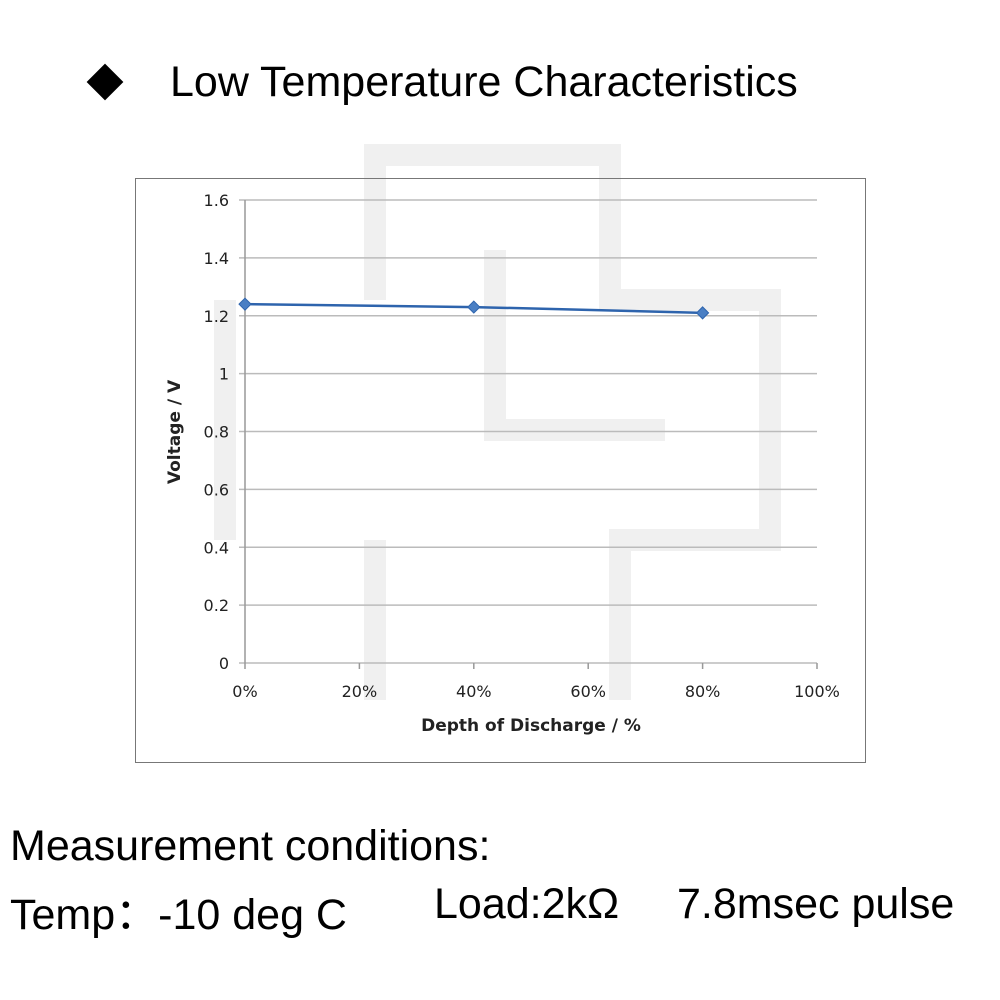 The width and height of the screenshot is (1000, 1000). Describe the element at coordinates (216, 316) in the screenshot. I see `y-tick-label: 1.2` at that location.